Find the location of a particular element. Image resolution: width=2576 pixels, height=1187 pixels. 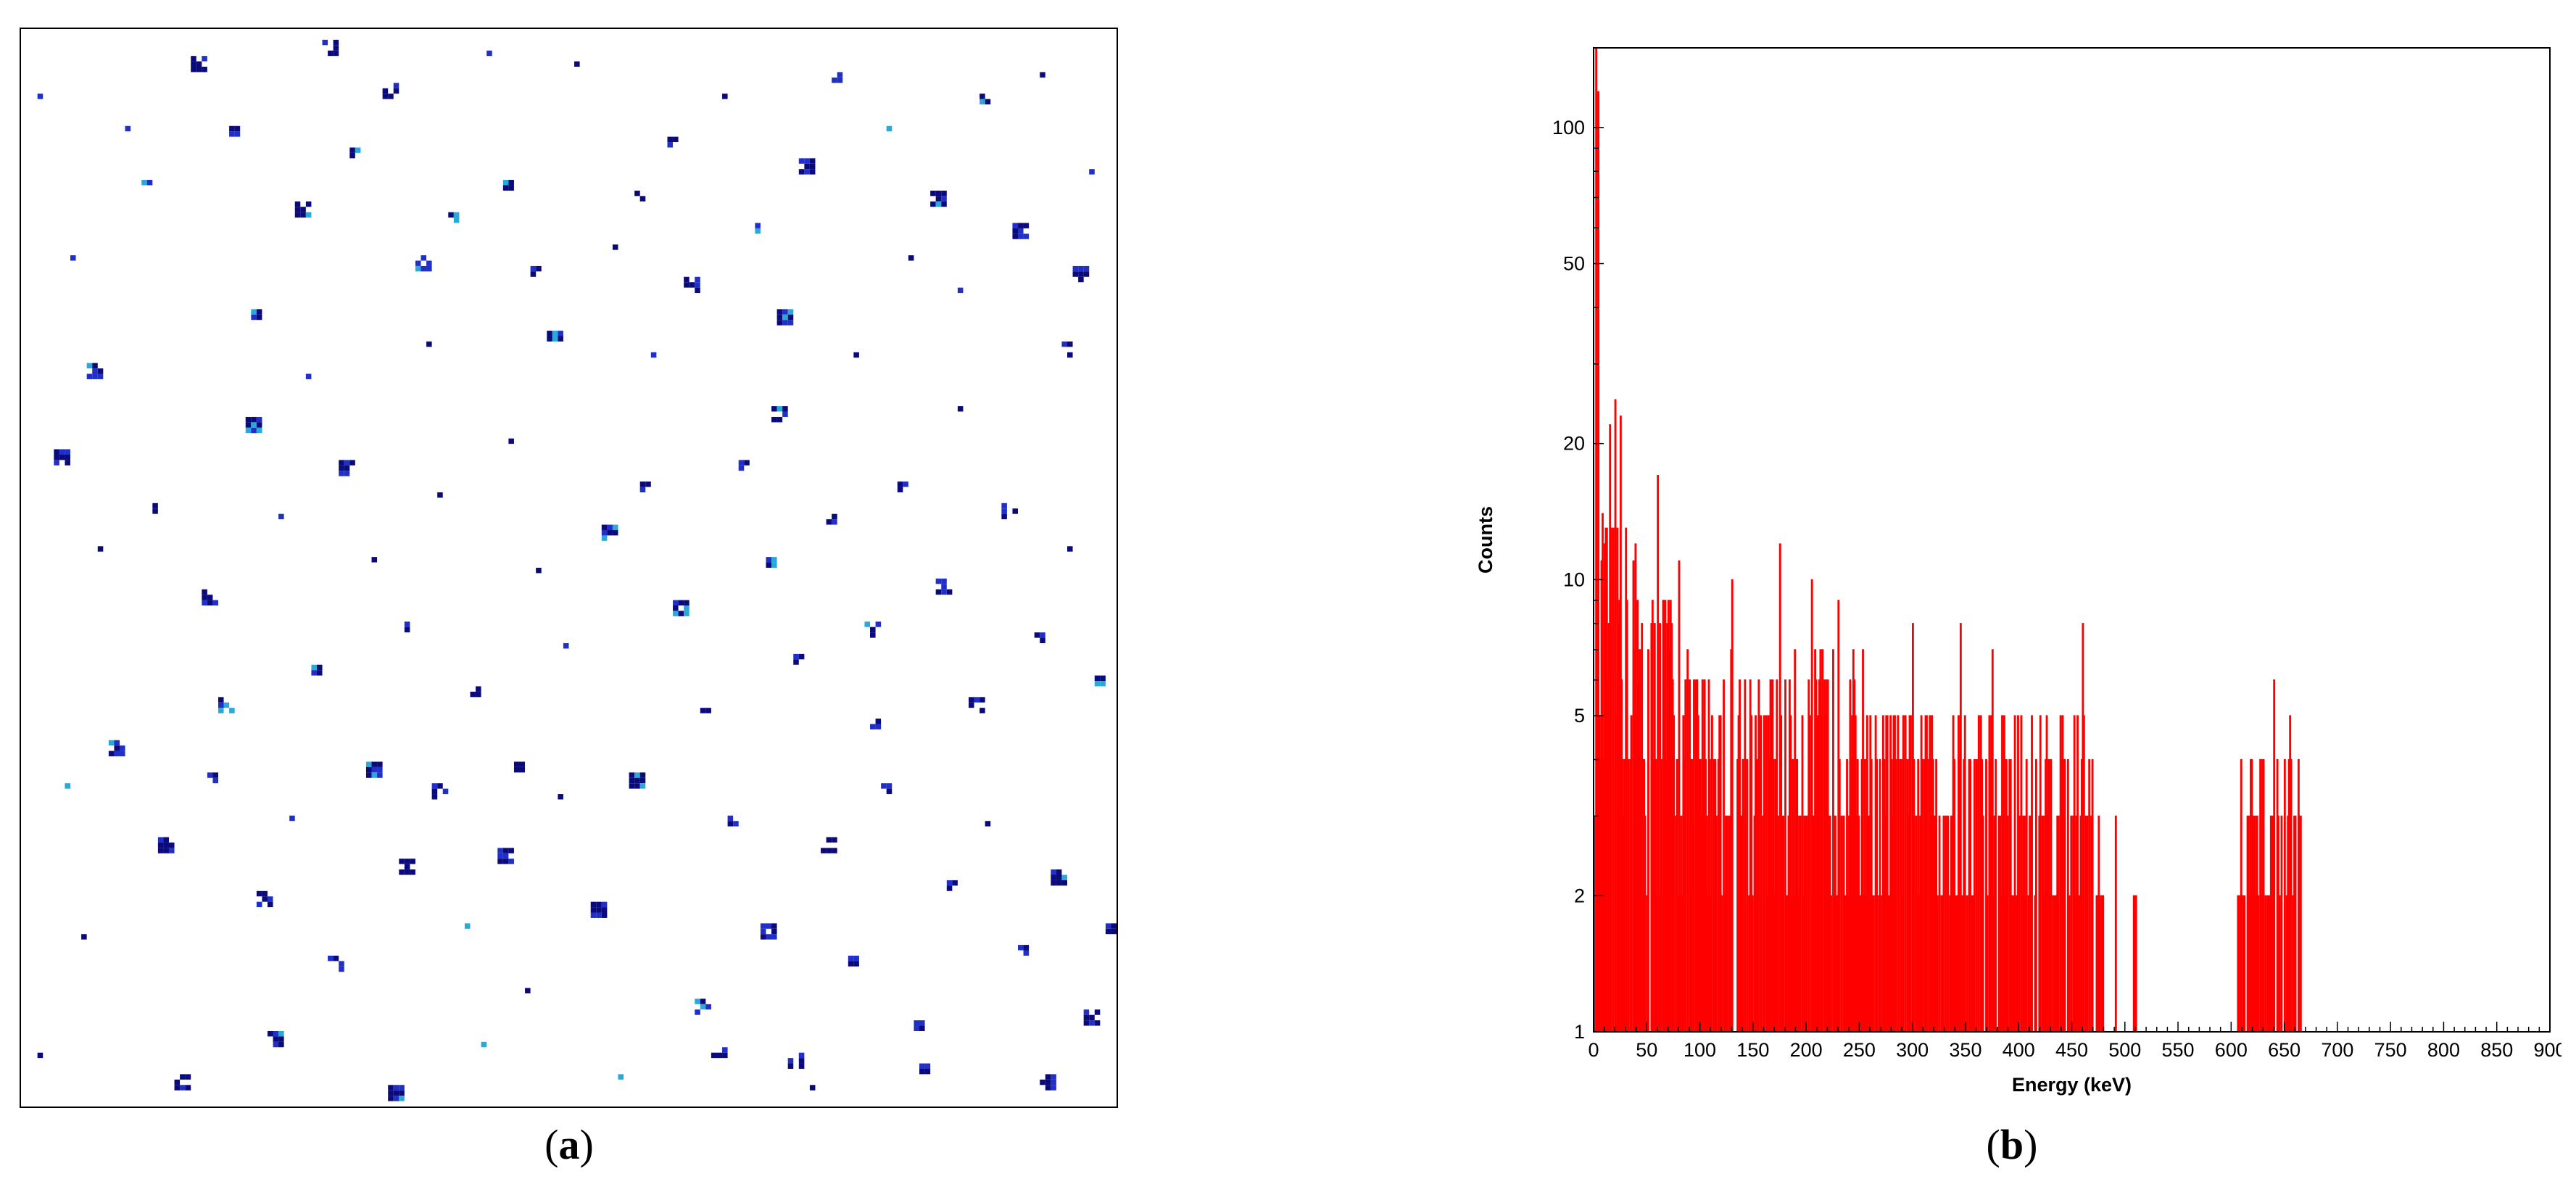

x-tick-label: 750 is located at coordinates (2390, 1050).